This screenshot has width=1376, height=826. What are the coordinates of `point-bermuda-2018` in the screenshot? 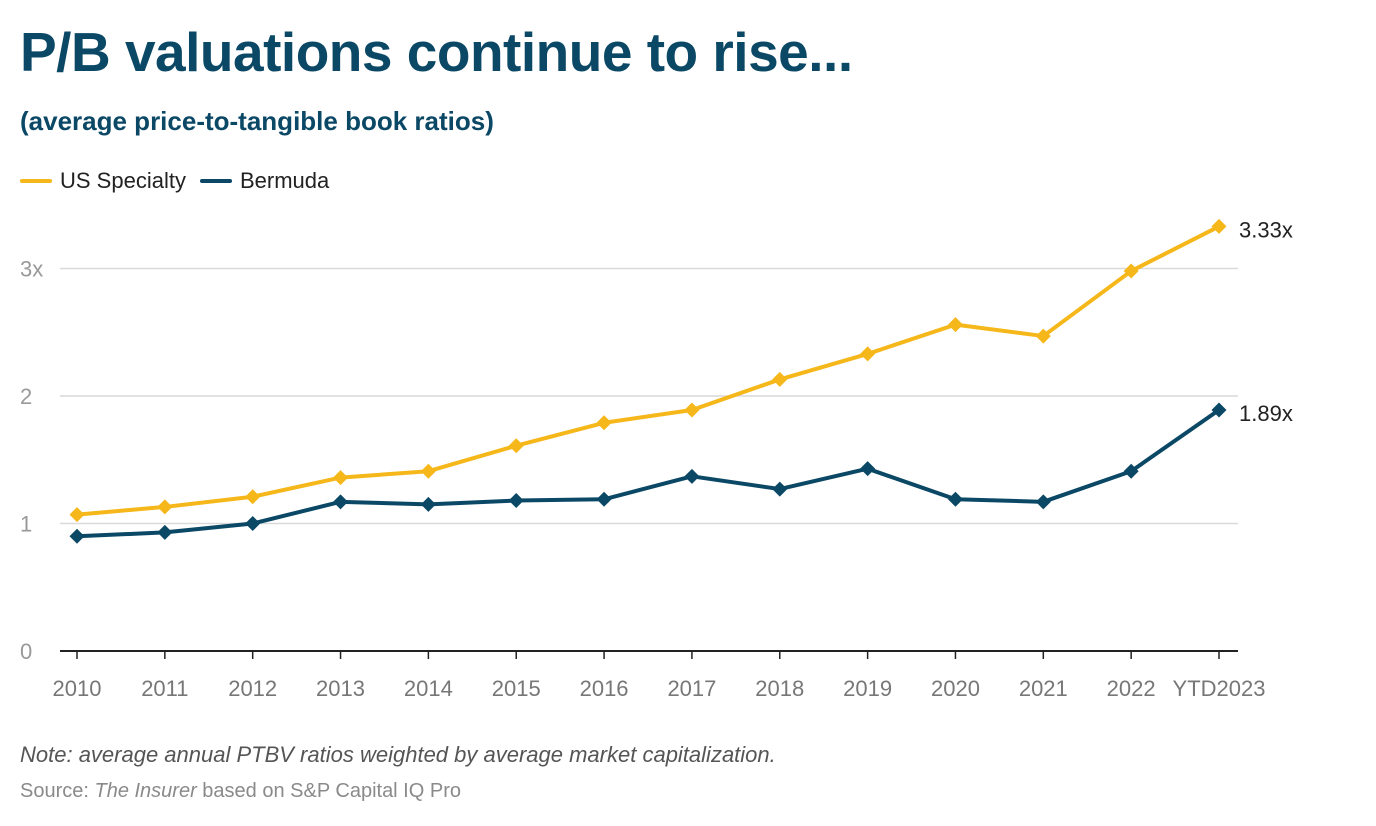 It's located at (780, 489).